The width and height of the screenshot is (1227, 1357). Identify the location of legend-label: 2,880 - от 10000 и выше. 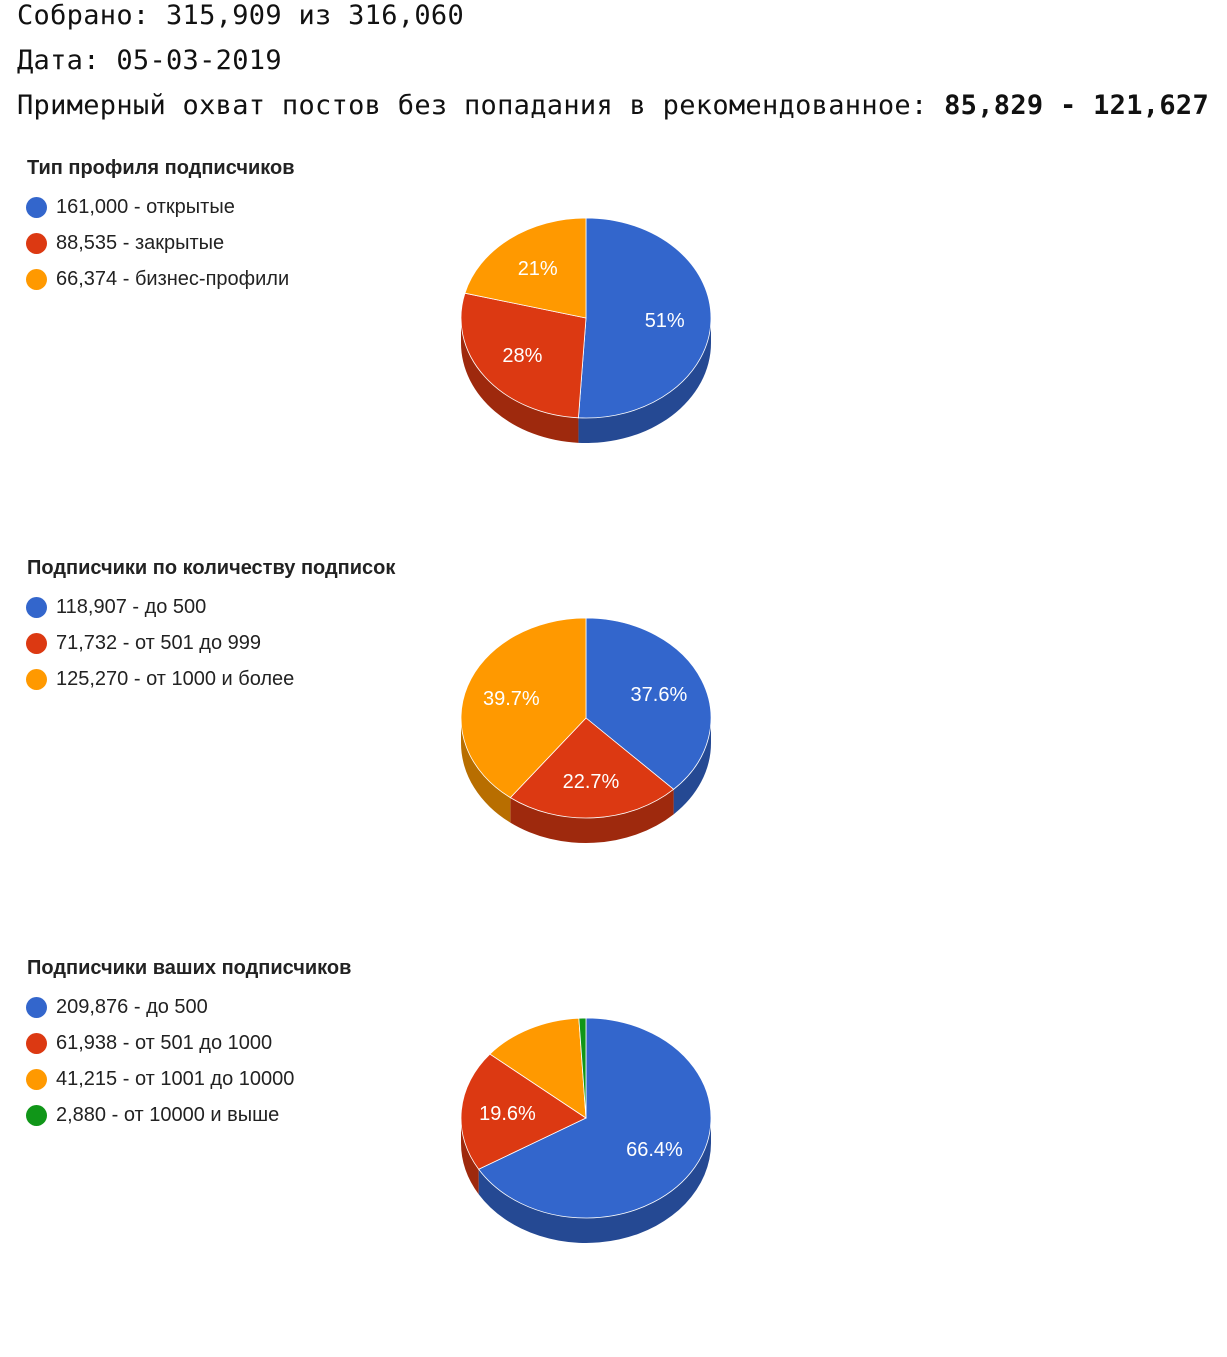
(168, 1115).